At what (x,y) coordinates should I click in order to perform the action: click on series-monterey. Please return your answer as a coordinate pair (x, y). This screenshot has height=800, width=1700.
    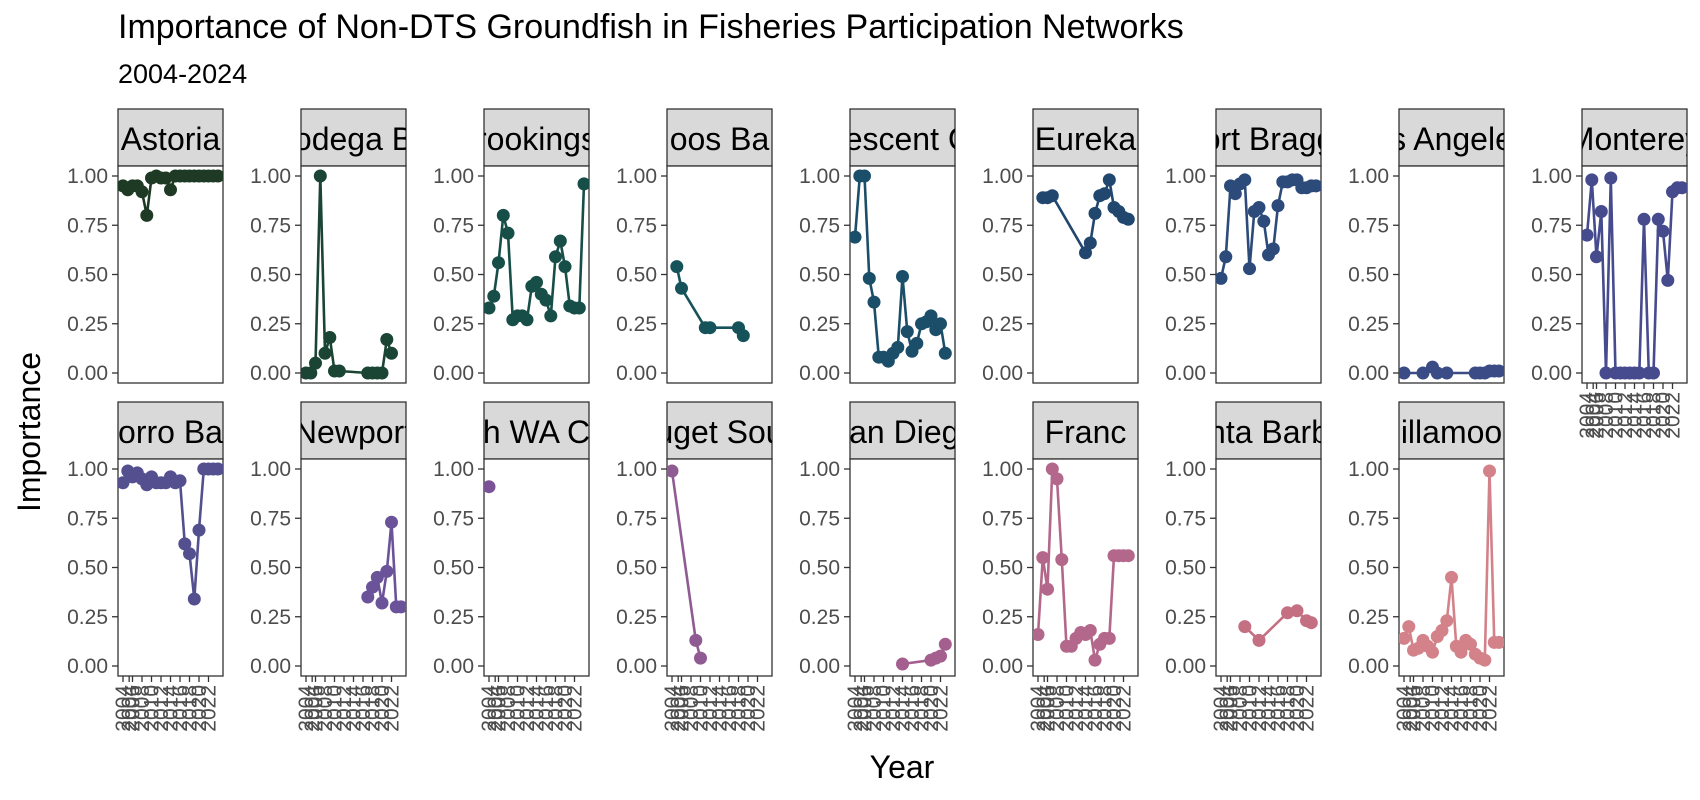
    Looking at the image, I should click on (1634, 275).